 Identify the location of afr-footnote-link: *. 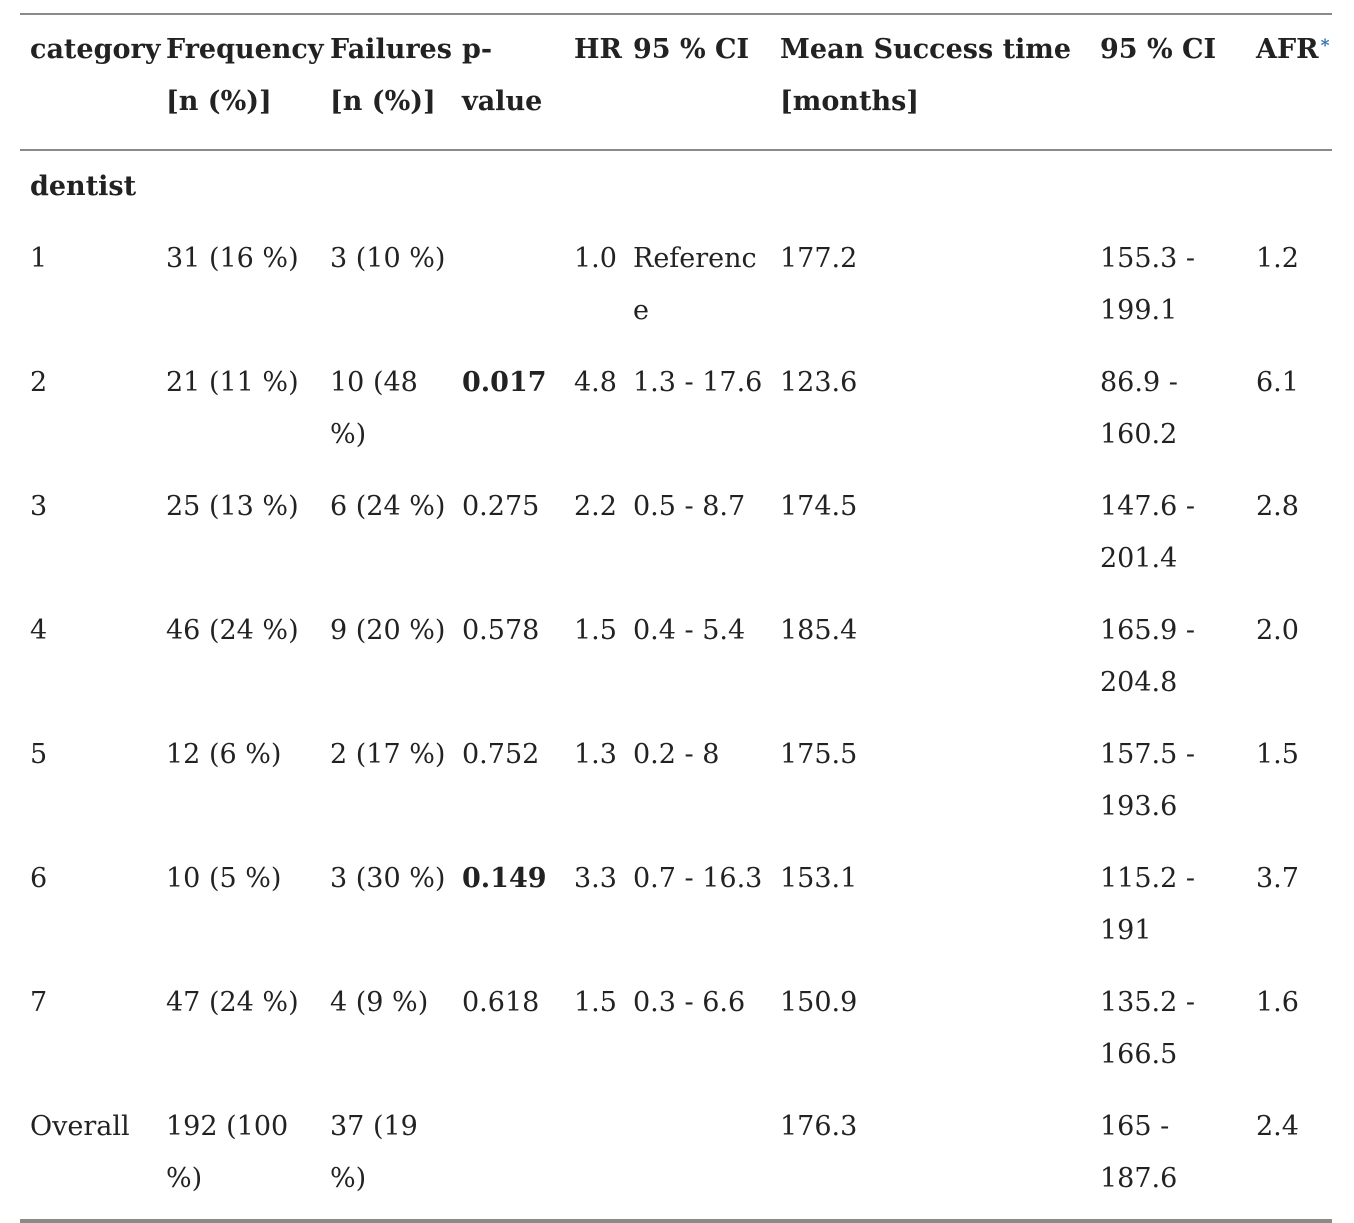
(1325, 46).